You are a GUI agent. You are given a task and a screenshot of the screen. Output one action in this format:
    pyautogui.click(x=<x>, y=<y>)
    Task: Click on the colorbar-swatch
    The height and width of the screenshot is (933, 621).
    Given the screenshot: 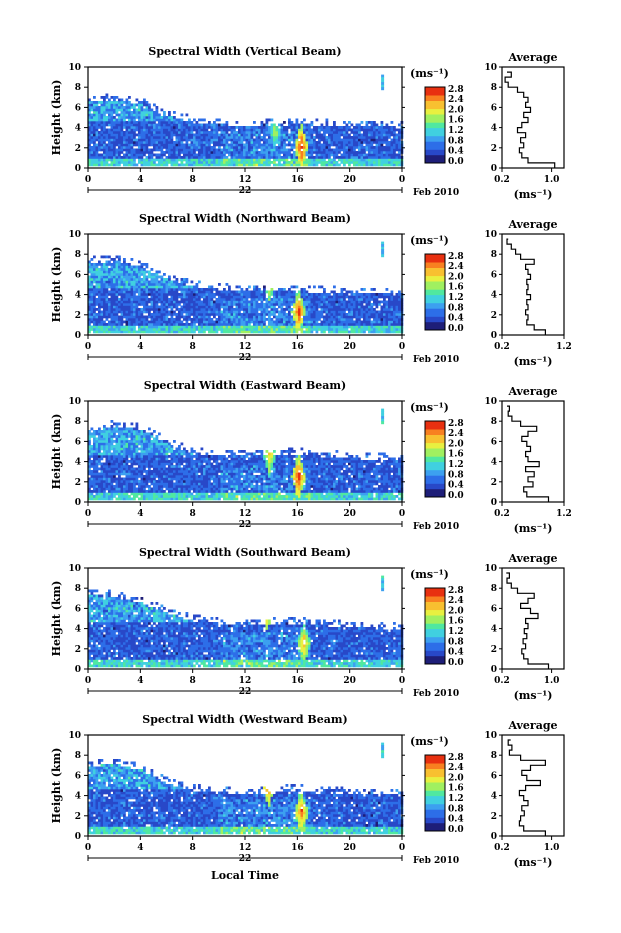 What is the action you would take?
    pyautogui.click(x=435, y=96)
    